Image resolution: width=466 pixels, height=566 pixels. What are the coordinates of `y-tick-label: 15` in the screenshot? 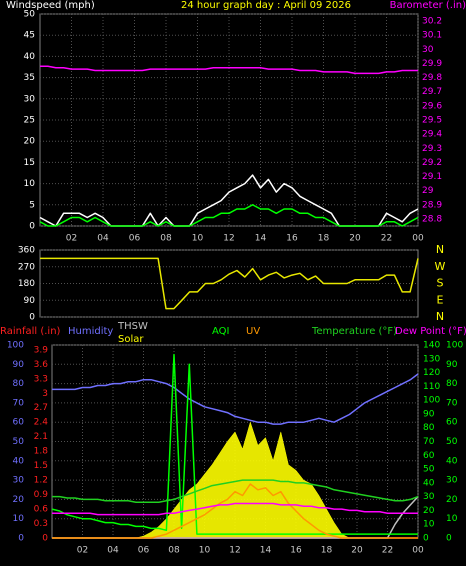 It's located at (29, 163).